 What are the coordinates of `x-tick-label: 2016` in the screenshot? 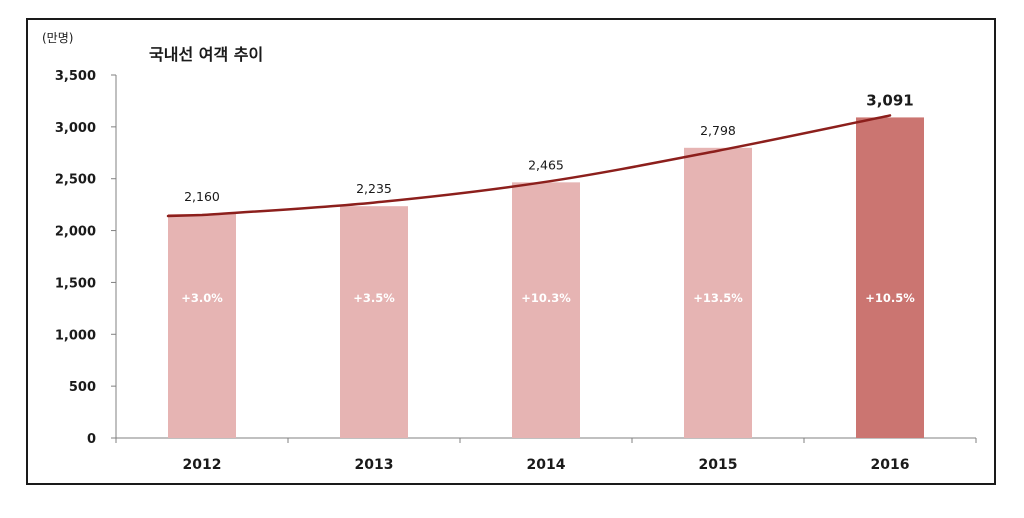 It's located at (890, 465).